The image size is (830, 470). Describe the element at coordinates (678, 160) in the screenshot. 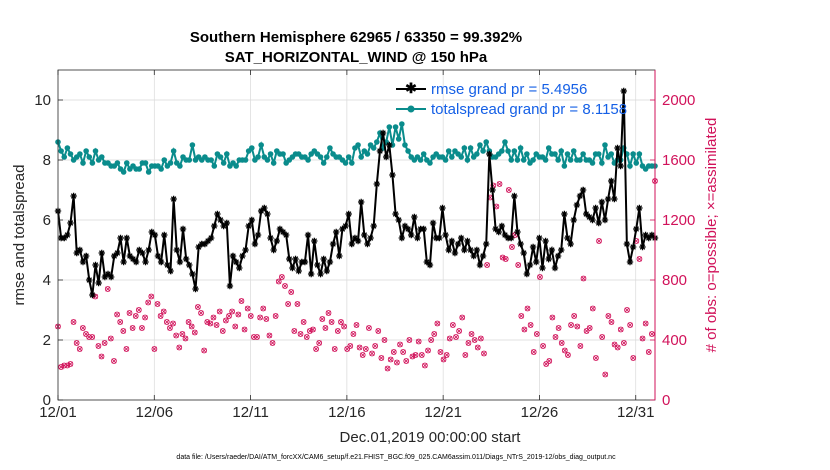

I see `y-right-tick-label: 1600` at that location.